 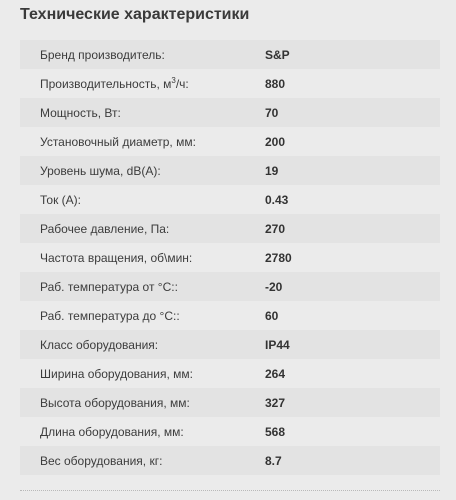 I want to click on spec-value: 880, so click(x=275, y=83).